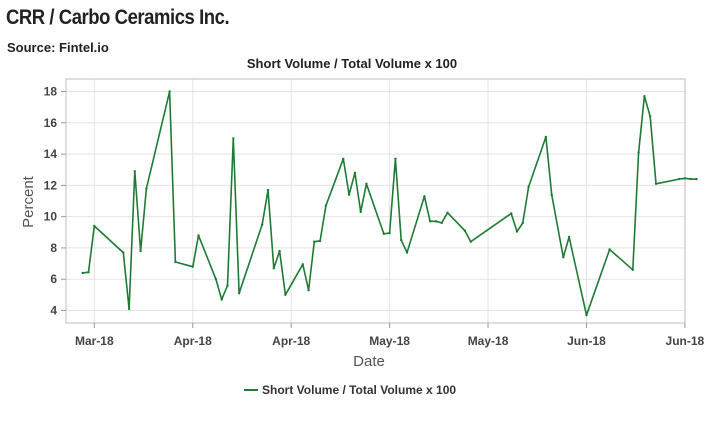 This screenshot has height=423, width=721. I want to click on y-tick-label: 12, so click(51, 185).